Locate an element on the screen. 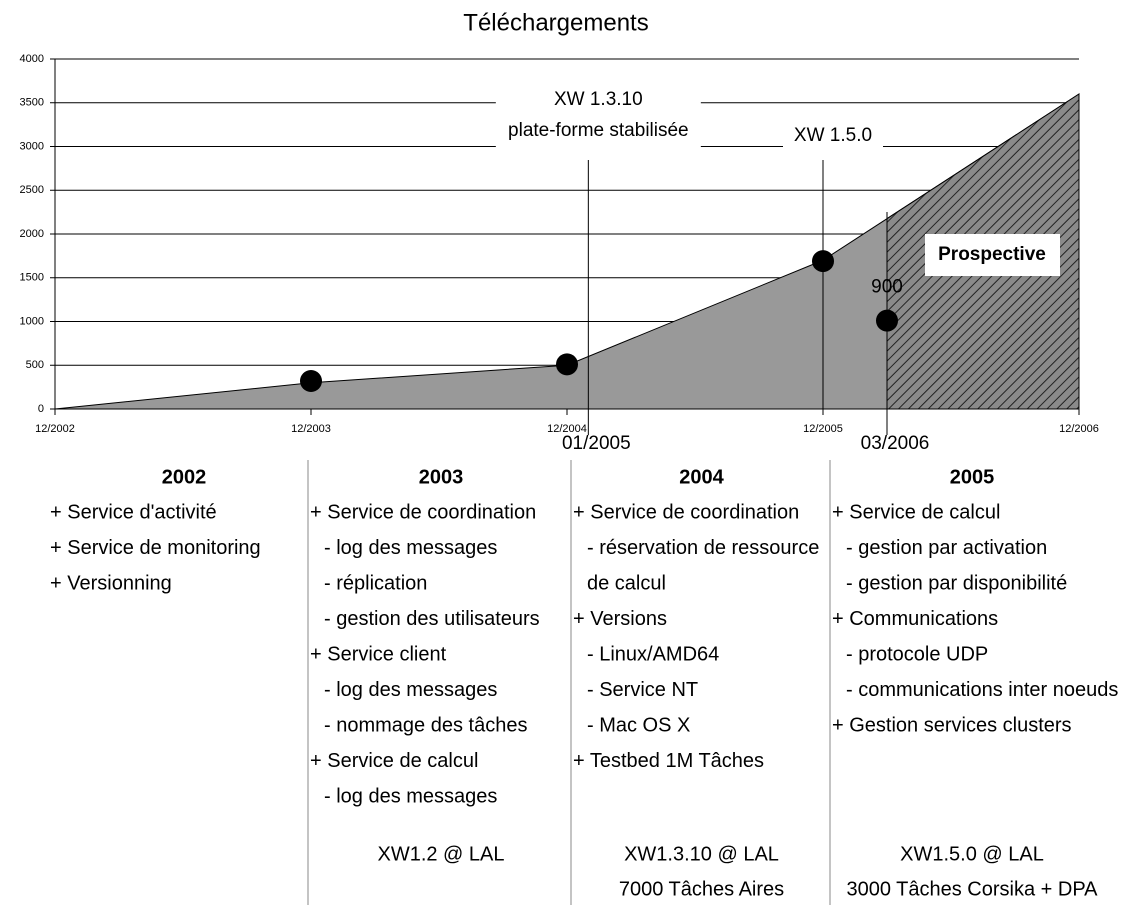 Image resolution: width=1127 pixels, height=905 pixels. x-tick-label: 12/2002 is located at coordinates (55, 429).